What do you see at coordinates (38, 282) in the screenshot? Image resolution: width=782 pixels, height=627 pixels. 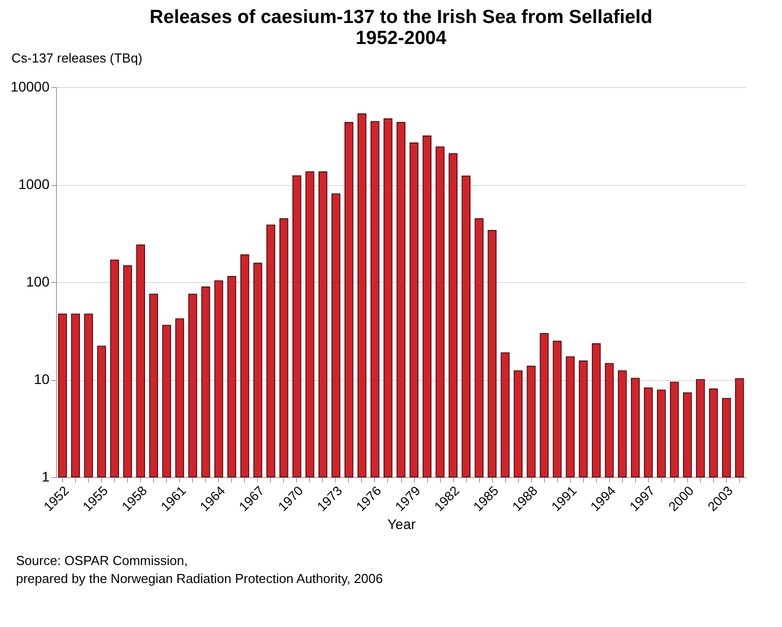 I see `y-tick-label: 100` at bounding box center [38, 282].